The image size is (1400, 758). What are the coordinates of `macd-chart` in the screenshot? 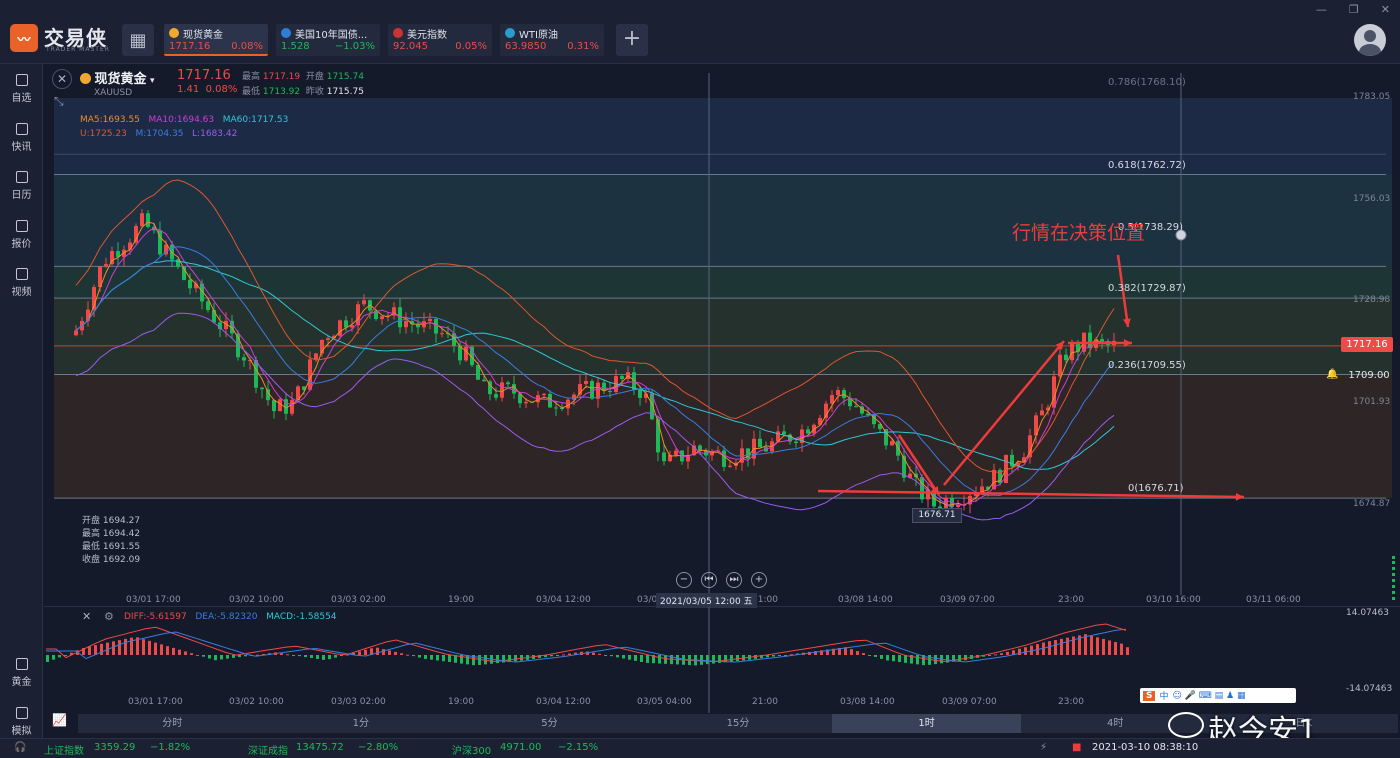 It's located at (722, 660).